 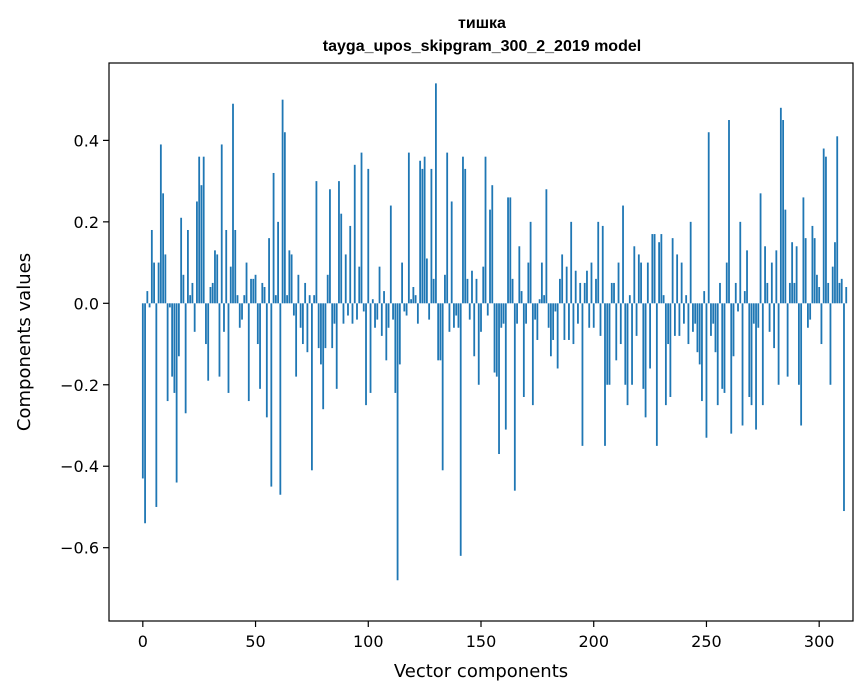 I want to click on y-tick-label: −0.2, so click(x=79, y=385).